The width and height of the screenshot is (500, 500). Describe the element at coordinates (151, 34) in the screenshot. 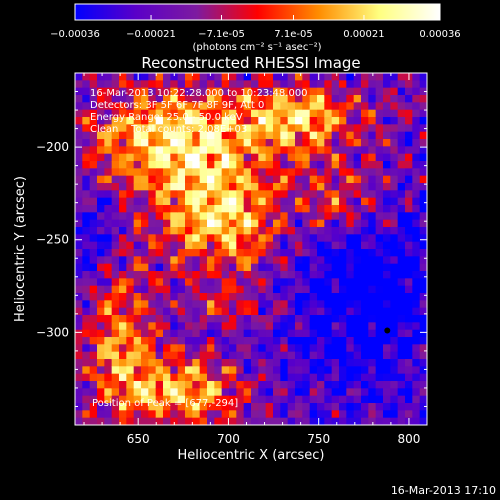

I see `colorbar-tick-label: −0.00021` at that location.